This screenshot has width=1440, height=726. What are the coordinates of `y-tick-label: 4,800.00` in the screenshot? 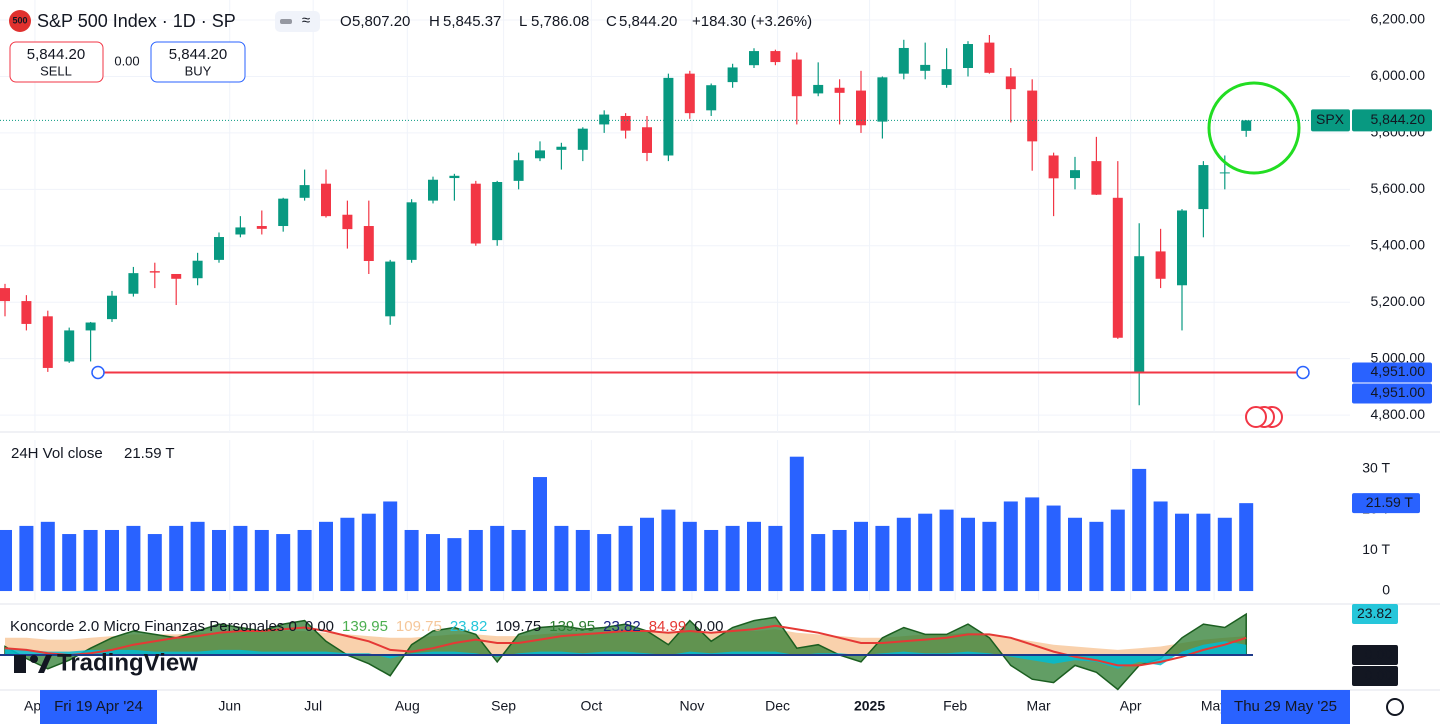 It's located at (1398, 414).